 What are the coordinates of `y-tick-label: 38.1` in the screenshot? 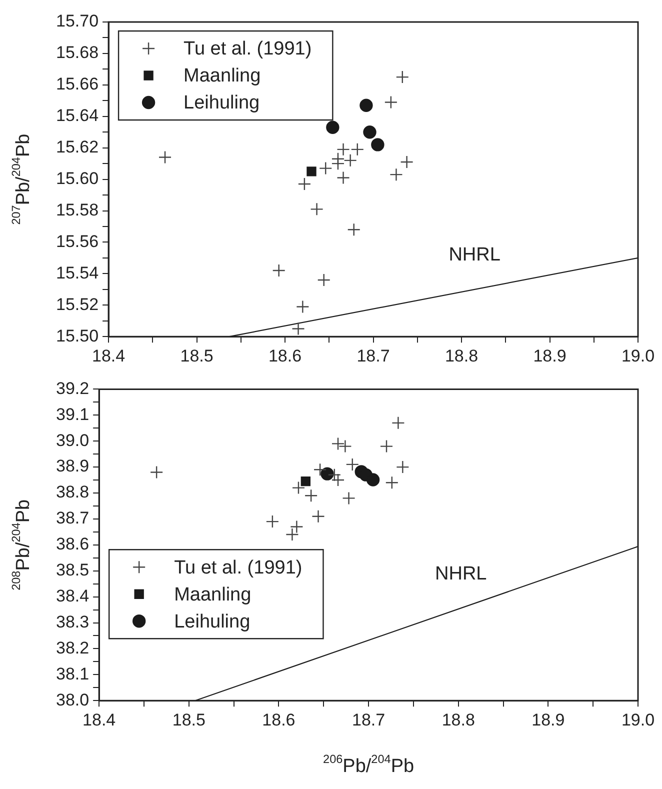 It's located at (73, 674).